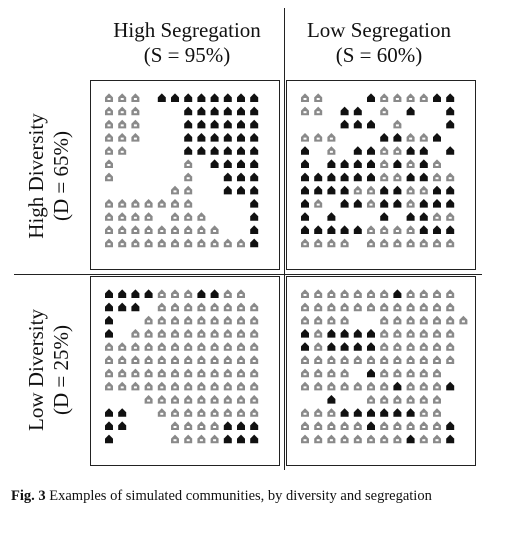 The height and width of the screenshot is (544, 511). Describe the element at coordinates (187, 55) in the screenshot. I see `column-subtitle: (S = 95%)` at that location.